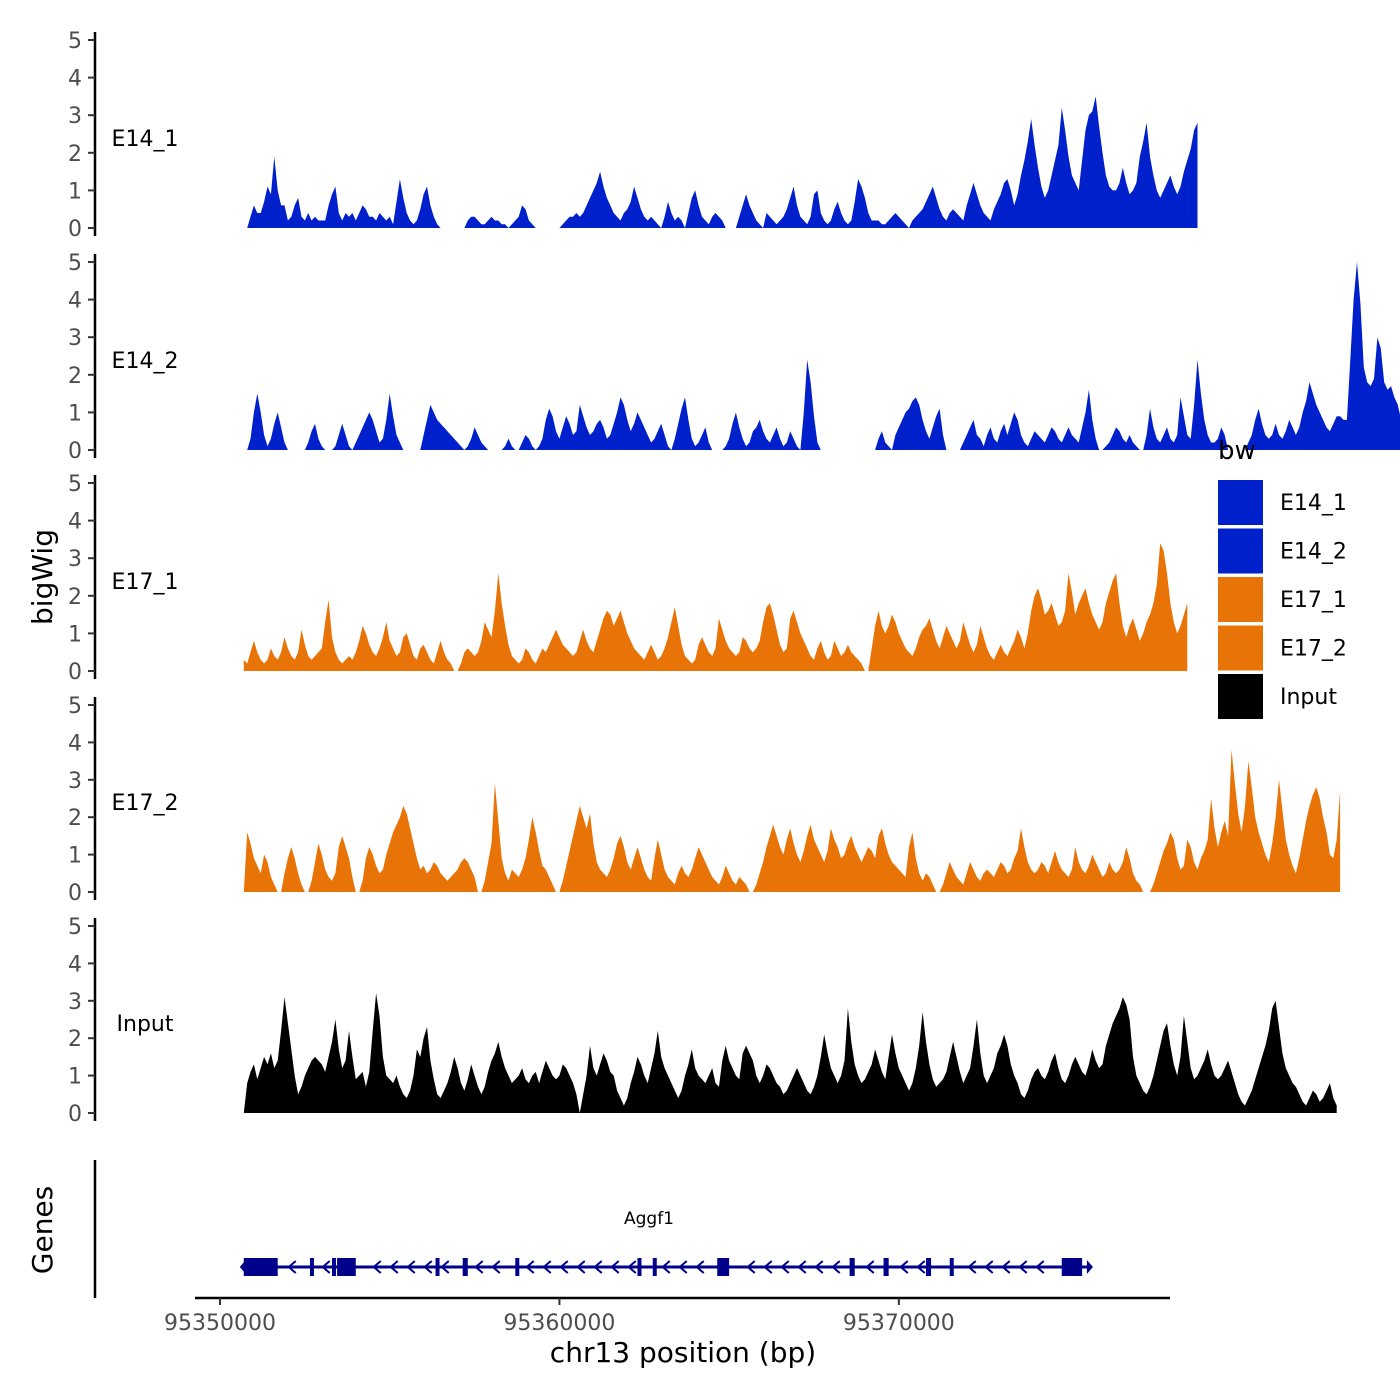  I want to click on legend: bw E14_1 E14_2 E17_1 E17_2 Input, so click(1282, 577).